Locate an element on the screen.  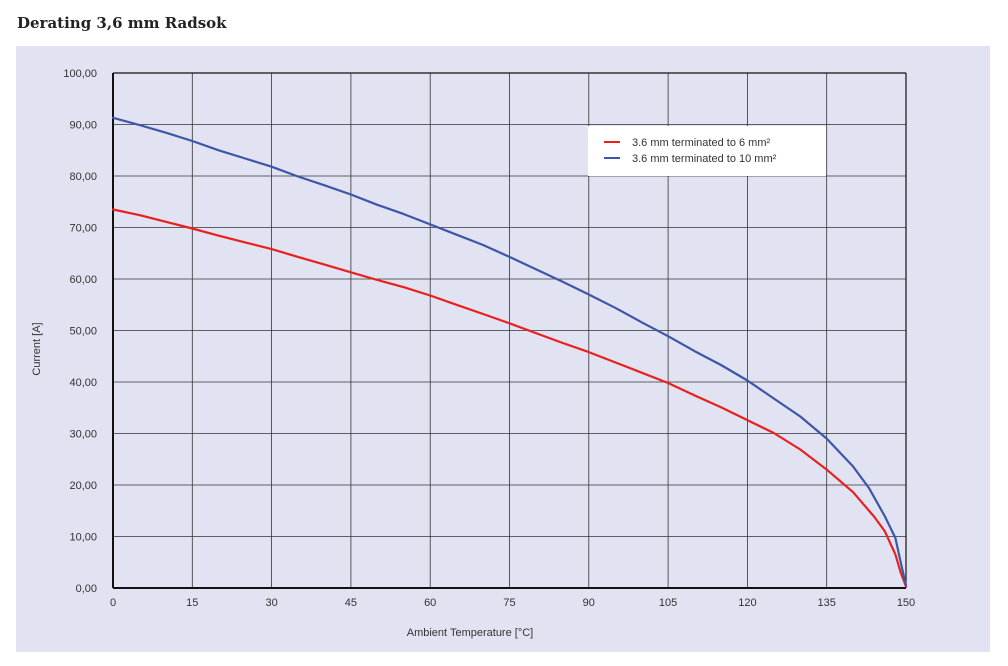
legend-box is located at coordinates (707, 151).